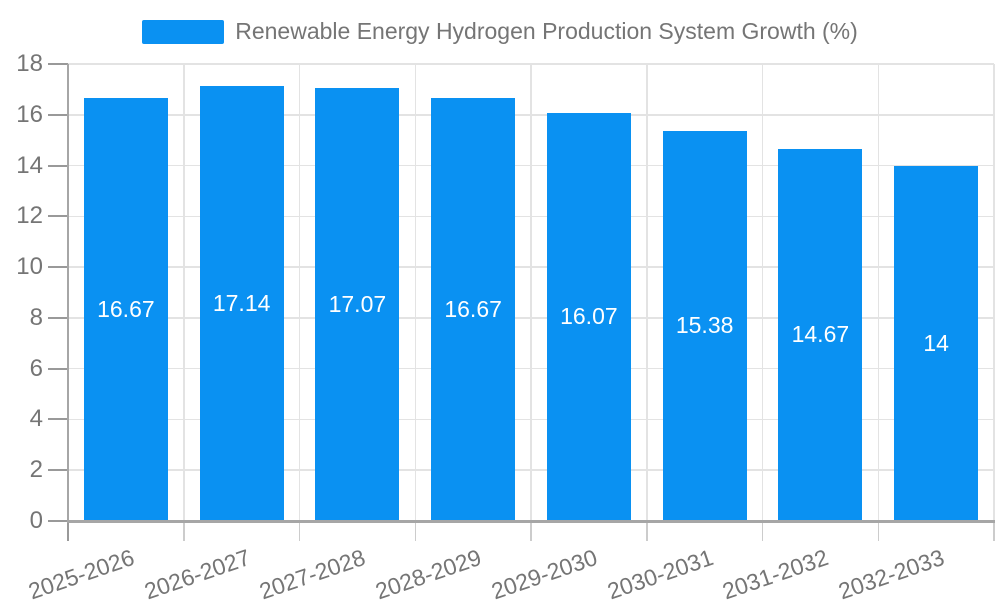  I want to click on y-axis-tick-label: 8, so click(36, 317).